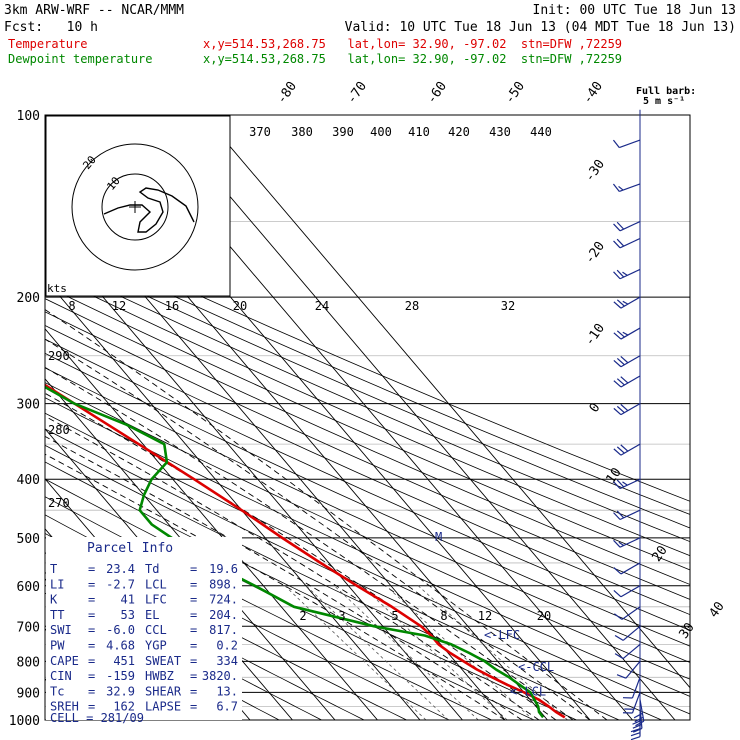 Image resolution: width=740 pixels, height=740 pixels. I want to click on isotherm-label: 20, so click(659, 553).